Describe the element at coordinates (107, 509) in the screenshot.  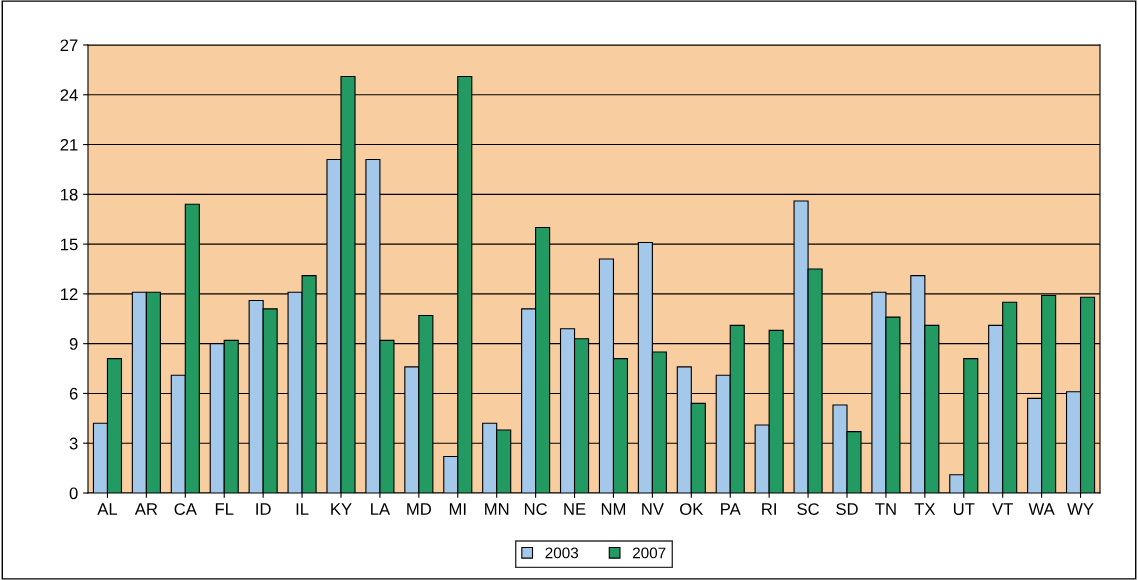
I see `x-tick-label: AL` at that location.